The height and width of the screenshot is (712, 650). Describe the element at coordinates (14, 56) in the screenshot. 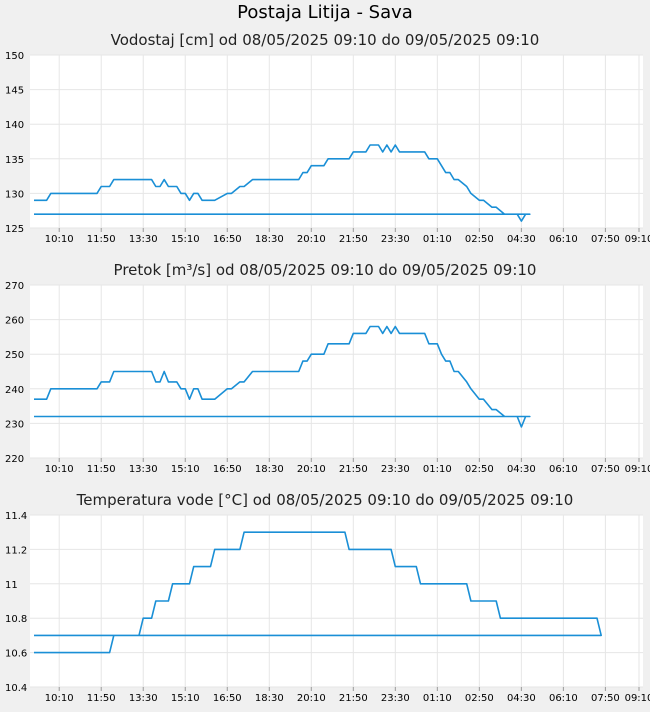

I see `y-tick-label: 150` at that location.